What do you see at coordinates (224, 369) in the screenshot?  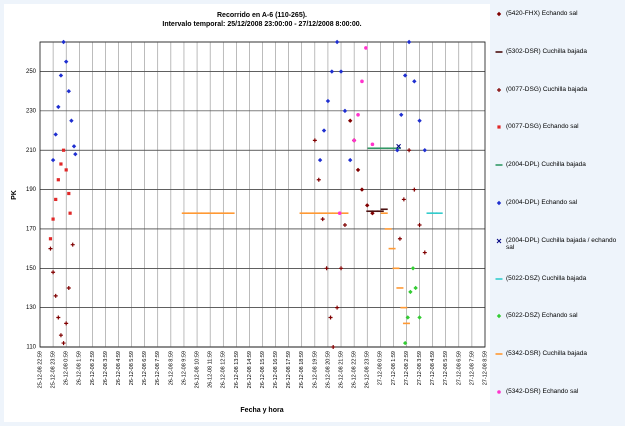 I see `x-tick-label: 26-12-08 12:59` at bounding box center [224, 369].